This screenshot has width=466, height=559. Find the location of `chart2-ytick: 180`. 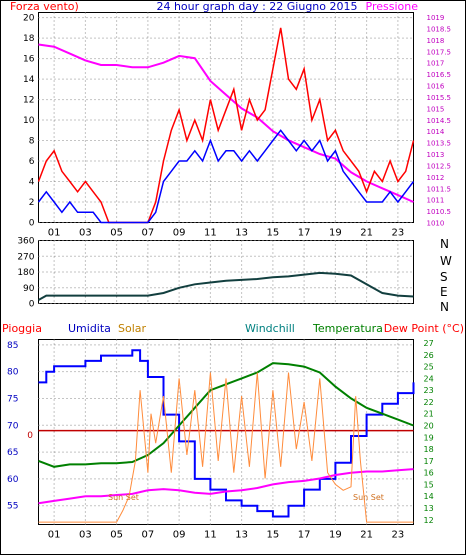

chart2-ytick: 180 is located at coordinates (25, 273).